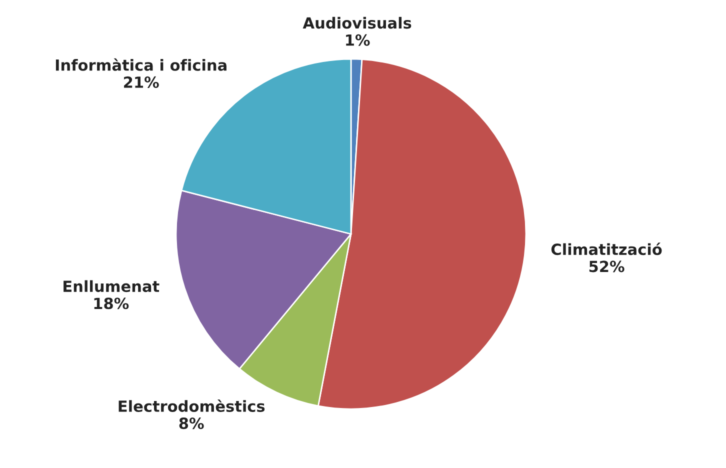 This screenshot has height=468, width=726. I want to click on data-label: 18%, so click(111, 304).